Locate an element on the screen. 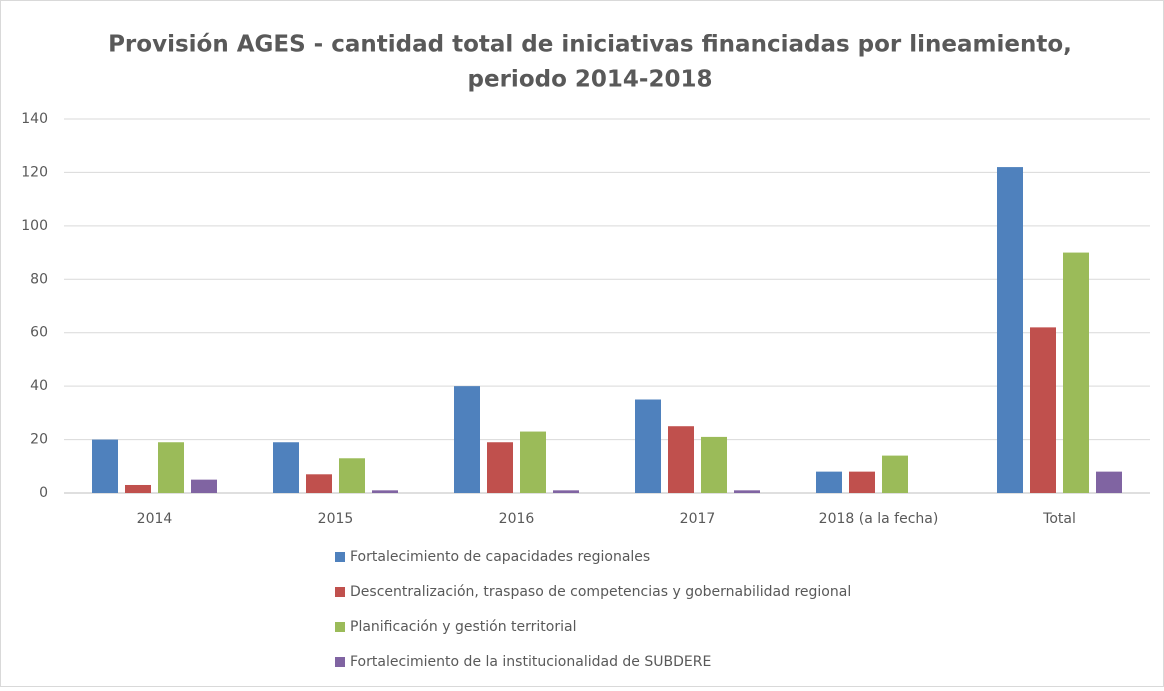 This screenshot has width=1164, height=691. x-tick-label: 2018 (a la fecha) is located at coordinates (879, 519).